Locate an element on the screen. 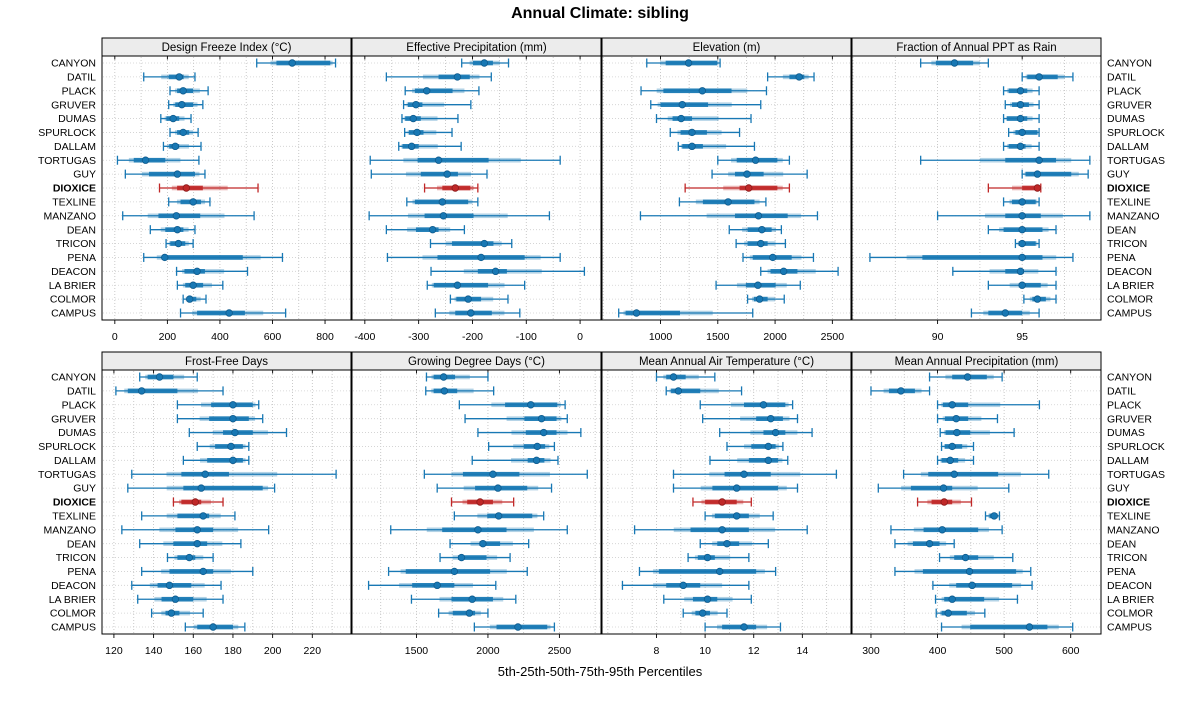 Image resolution: width=1200 pixels, height=705 pixels. percentile-interval-pena is located at coordinates (473, 257).